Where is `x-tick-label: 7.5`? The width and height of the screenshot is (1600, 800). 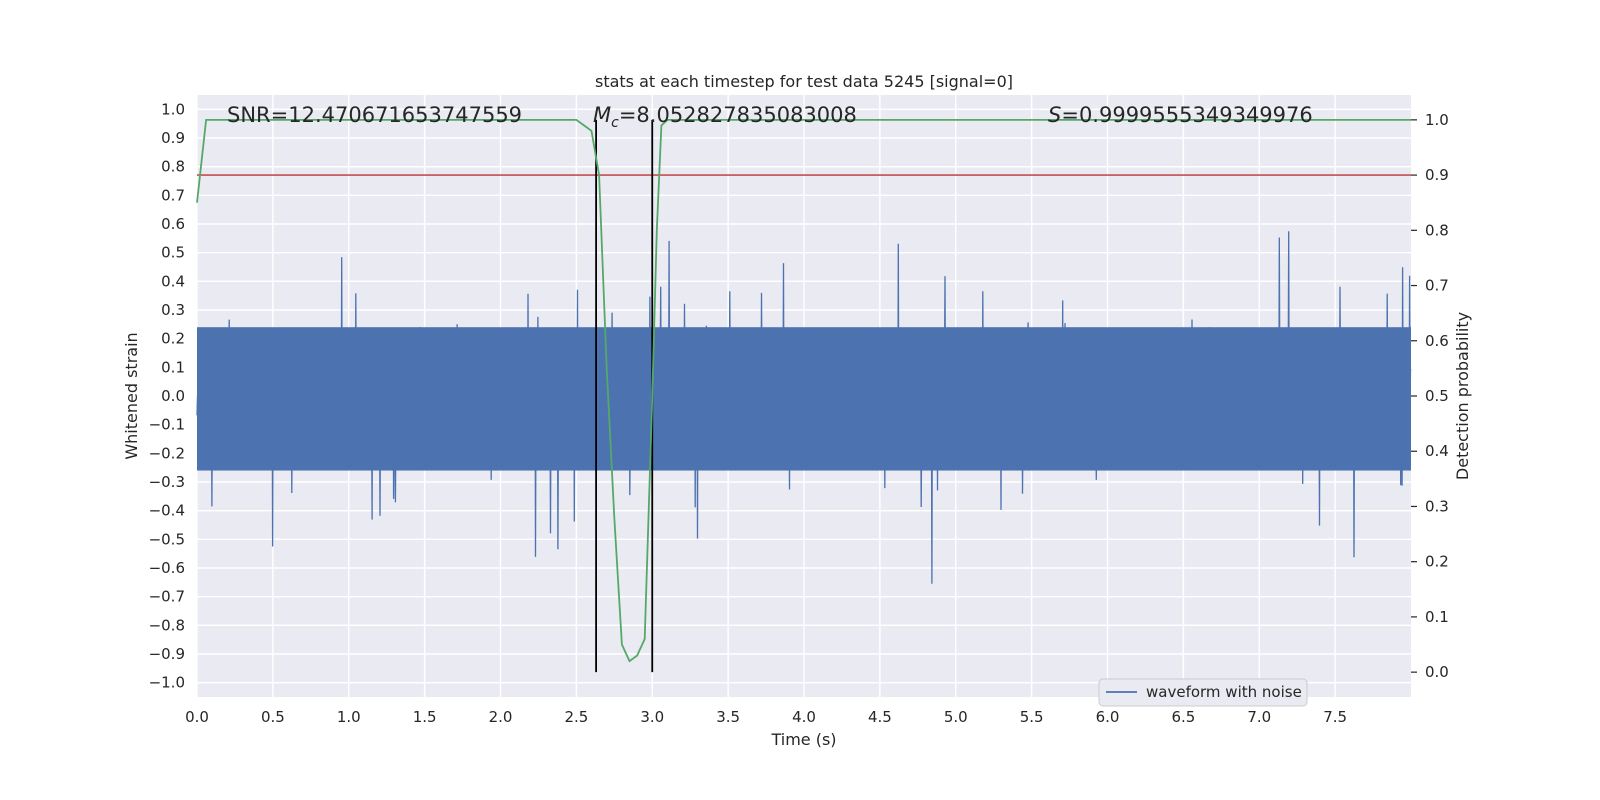 x-tick-label: 7.5 is located at coordinates (1335, 717).